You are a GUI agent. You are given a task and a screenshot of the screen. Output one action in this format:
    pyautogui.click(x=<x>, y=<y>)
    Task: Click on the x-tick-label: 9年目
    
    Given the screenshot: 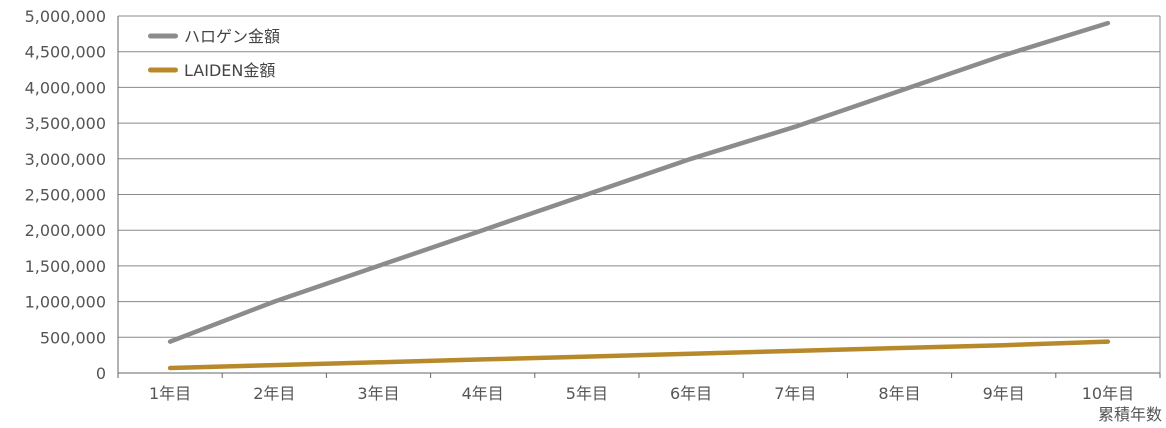 What is the action you would take?
    pyautogui.click(x=1004, y=393)
    